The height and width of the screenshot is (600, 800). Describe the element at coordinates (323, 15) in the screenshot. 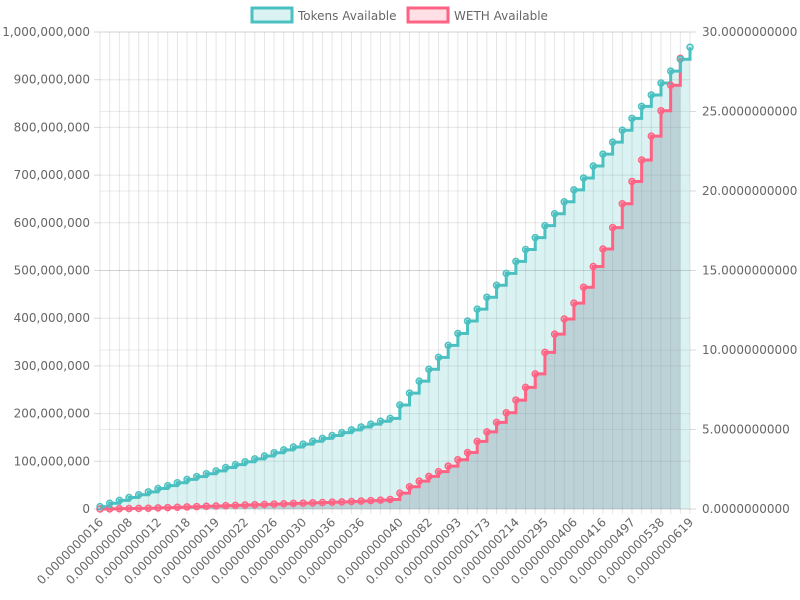

I see `legend-item-tokens: Tokens Available` at that location.